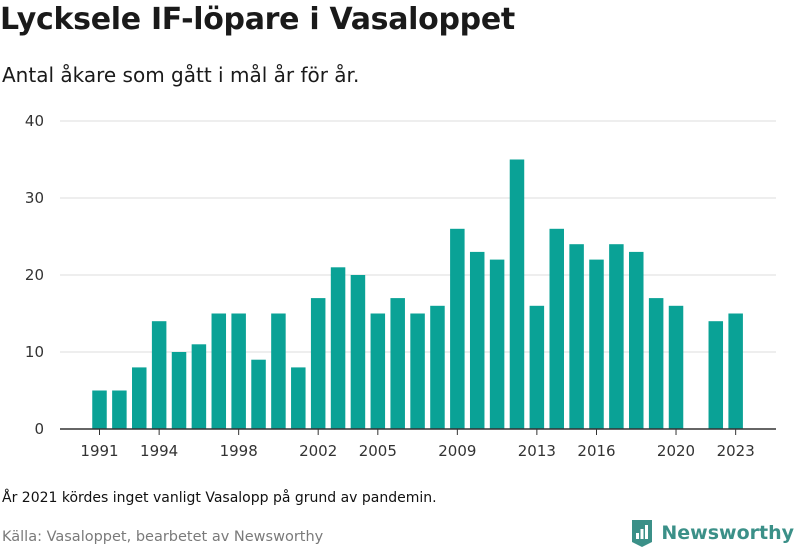  I want to click on y-tick-label: 10, so click(34, 352).